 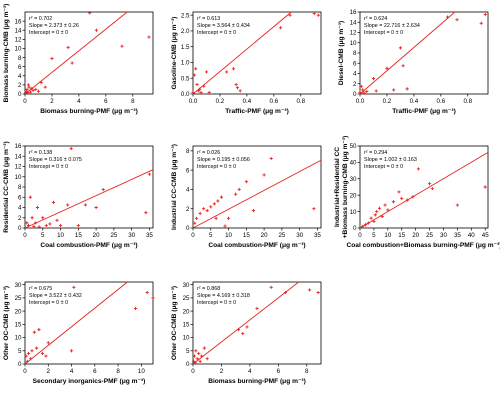 What do you see at coordinates (55, 296) in the screenshot?
I see `slope-label: Slope = 3.522 ± 0.432` at bounding box center [55, 296].